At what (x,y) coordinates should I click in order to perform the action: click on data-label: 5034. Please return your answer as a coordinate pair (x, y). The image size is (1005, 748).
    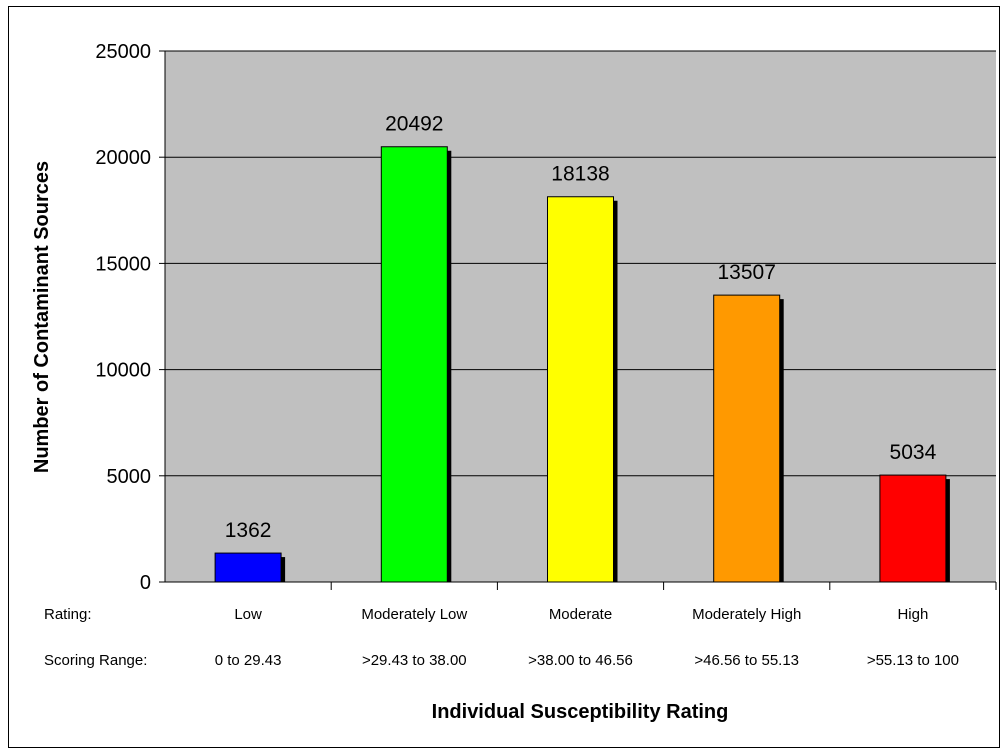
    Looking at the image, I should click on (913, 452).